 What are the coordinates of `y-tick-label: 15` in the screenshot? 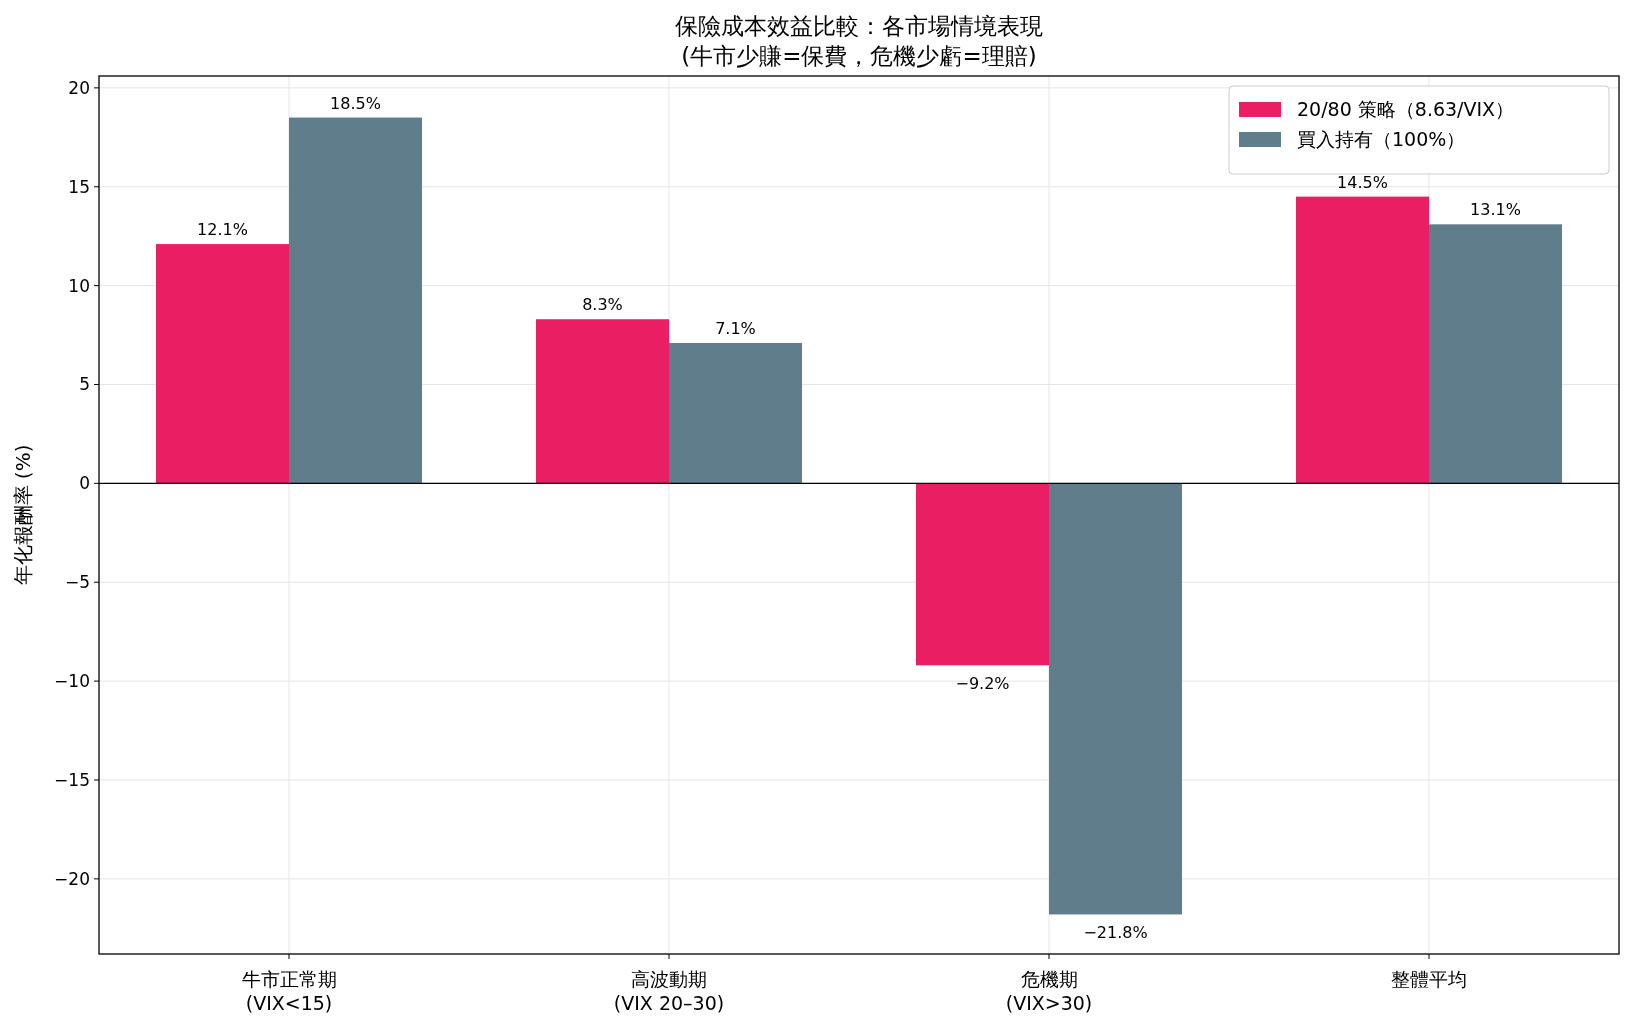 It's located at (79, 186).